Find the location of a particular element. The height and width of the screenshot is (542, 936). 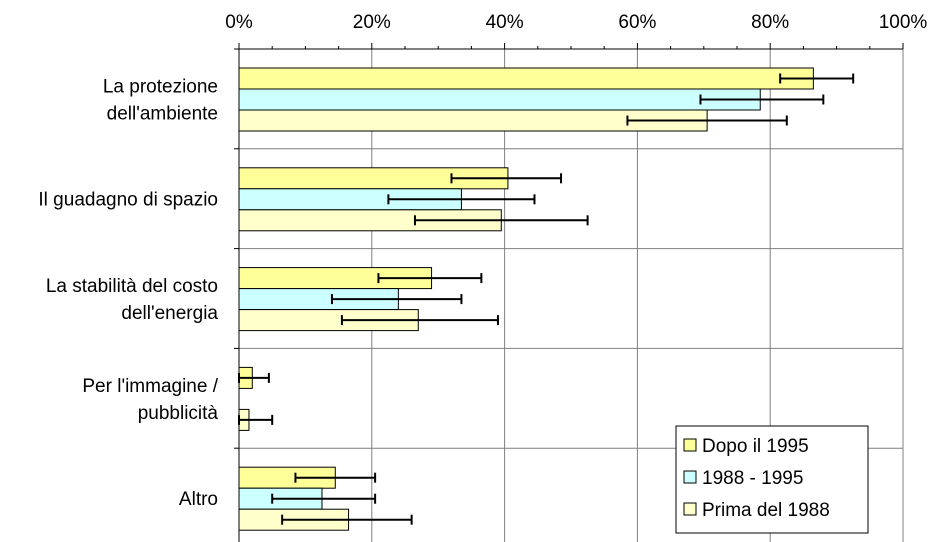

legend-label: Dopo il 1995 is located at coordinates (755, 446).